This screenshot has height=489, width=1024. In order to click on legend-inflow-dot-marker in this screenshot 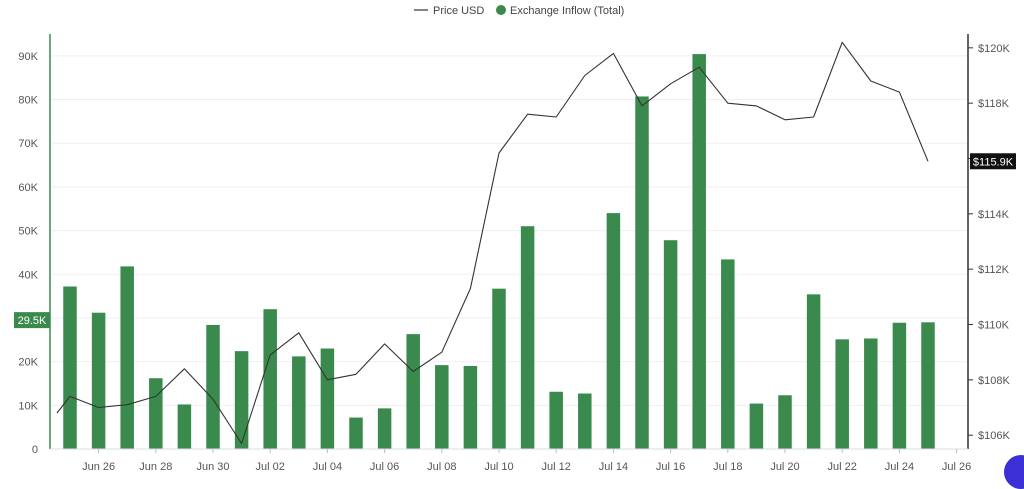, I will do `click(501, 10)`.